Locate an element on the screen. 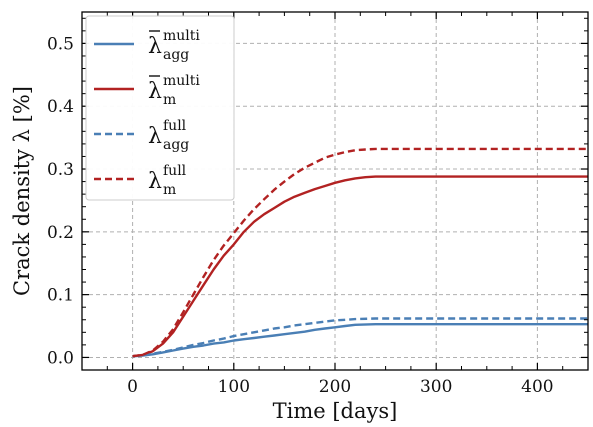 Image resolution: width=593 pixels, height=427 pixels. y-tick-label: 0.5 is located at coordinates (60, 44).